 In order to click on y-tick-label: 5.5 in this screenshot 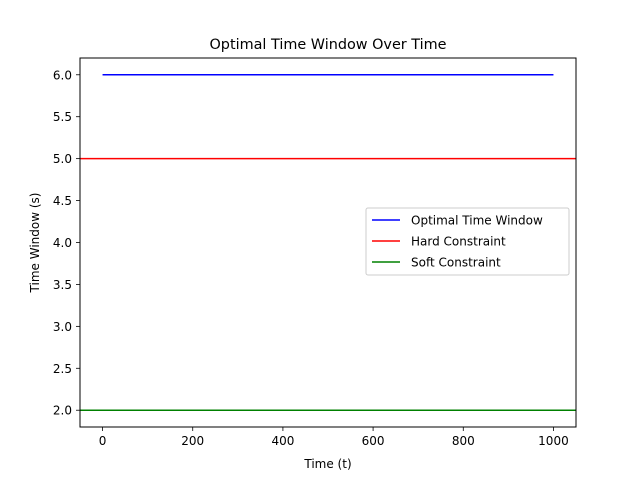, I will do `click(62, 117)`.